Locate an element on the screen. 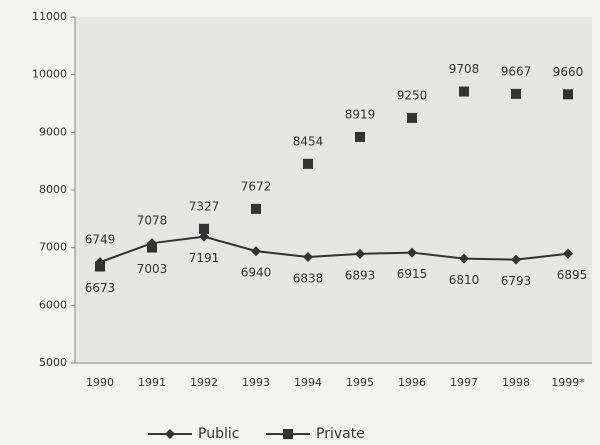  x-tick-label: 1993 is located at coordinates (256, 382).